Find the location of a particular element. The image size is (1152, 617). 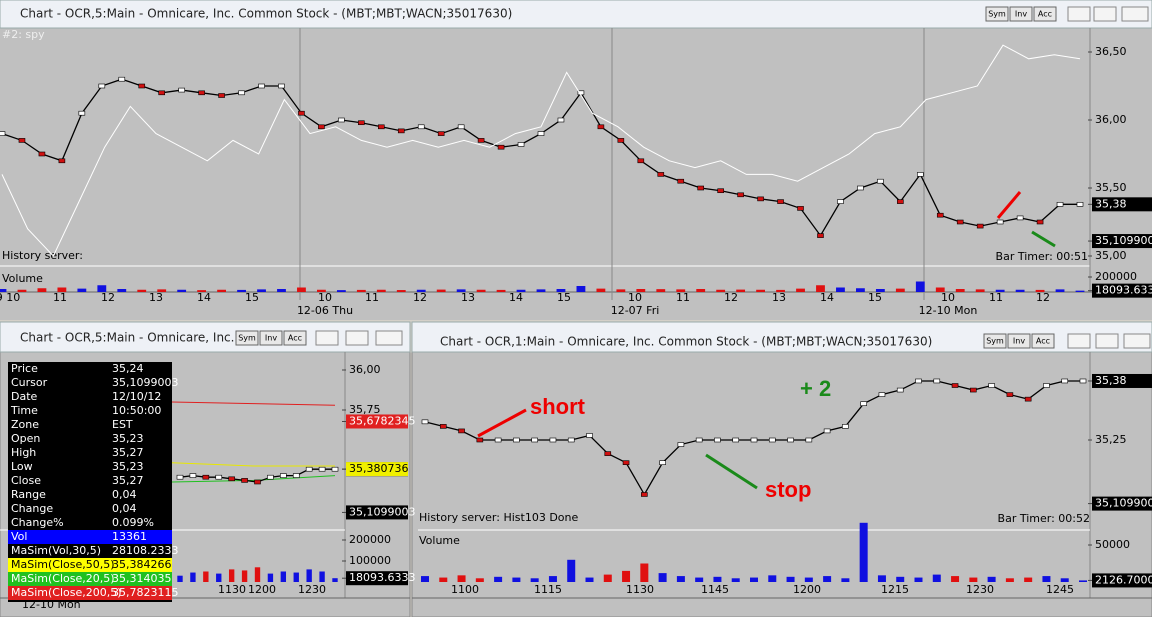

x-tick-label: 1230 is located at coordinates (312, 589).